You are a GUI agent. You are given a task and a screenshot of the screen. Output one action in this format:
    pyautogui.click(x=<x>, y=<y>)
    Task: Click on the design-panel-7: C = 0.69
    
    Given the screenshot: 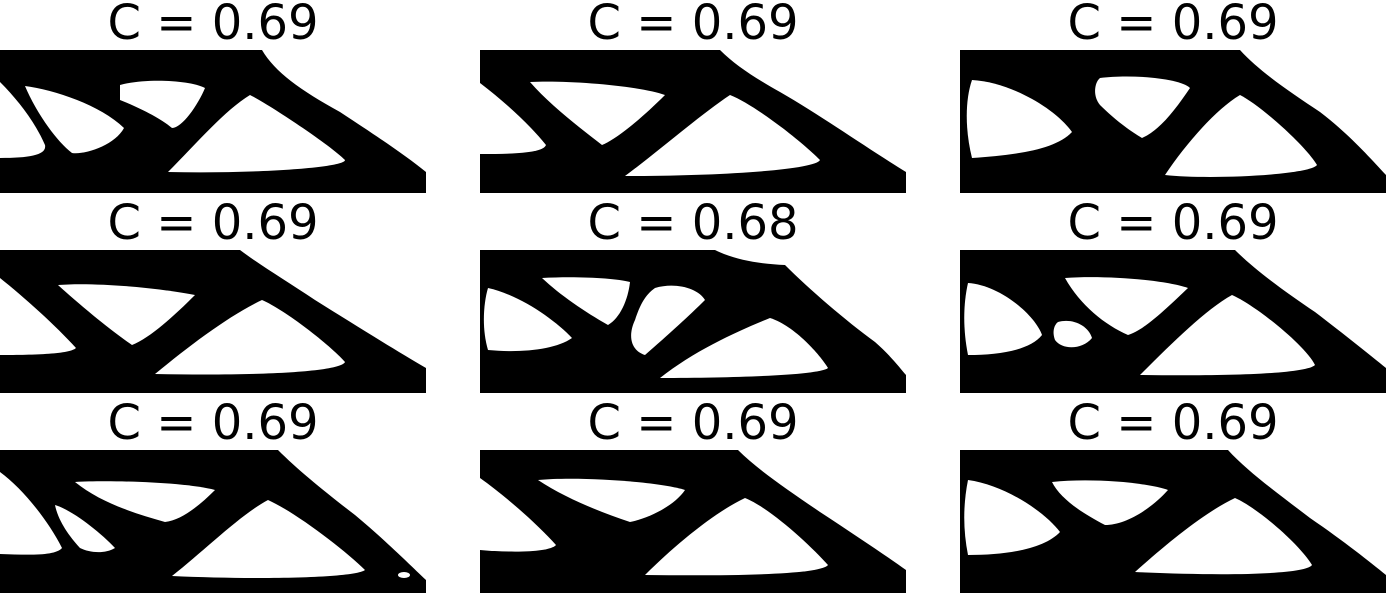 What is the action you would take?
    pyautogui.click(x=213, y=497)
    